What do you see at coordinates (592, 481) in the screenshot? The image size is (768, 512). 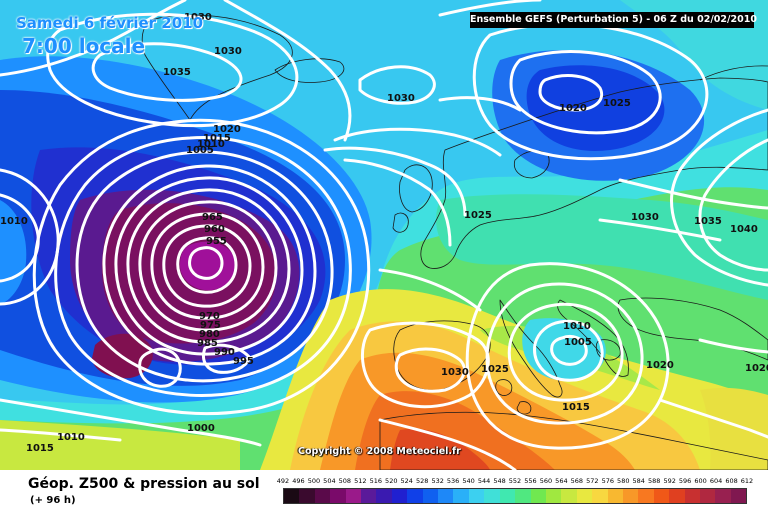 I see `color-scale-label: 572` at bounding box center [592, 481].